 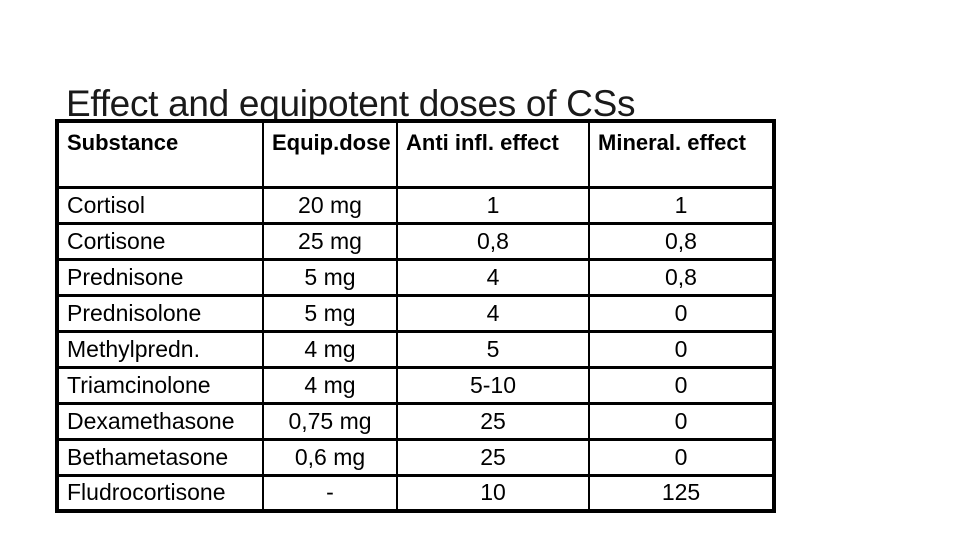 I want to click on substance-cell: Bethametasone, so click(x=160, y=457).